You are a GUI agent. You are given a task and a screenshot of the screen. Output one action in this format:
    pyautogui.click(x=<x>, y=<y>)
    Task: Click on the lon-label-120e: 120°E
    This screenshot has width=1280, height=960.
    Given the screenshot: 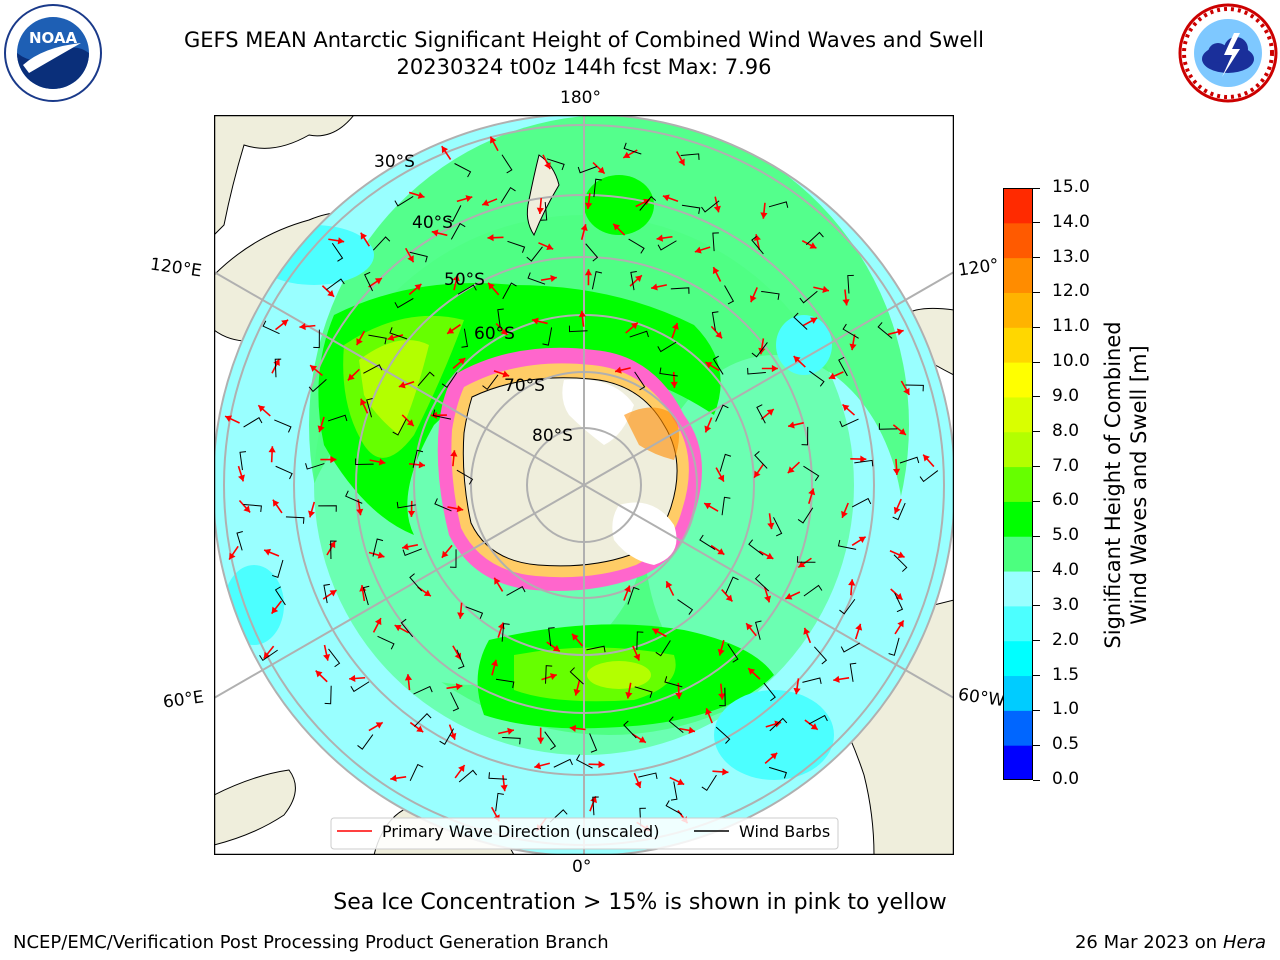 What is the action you would take?
    pyautogui.click(x=175, y=268)
    